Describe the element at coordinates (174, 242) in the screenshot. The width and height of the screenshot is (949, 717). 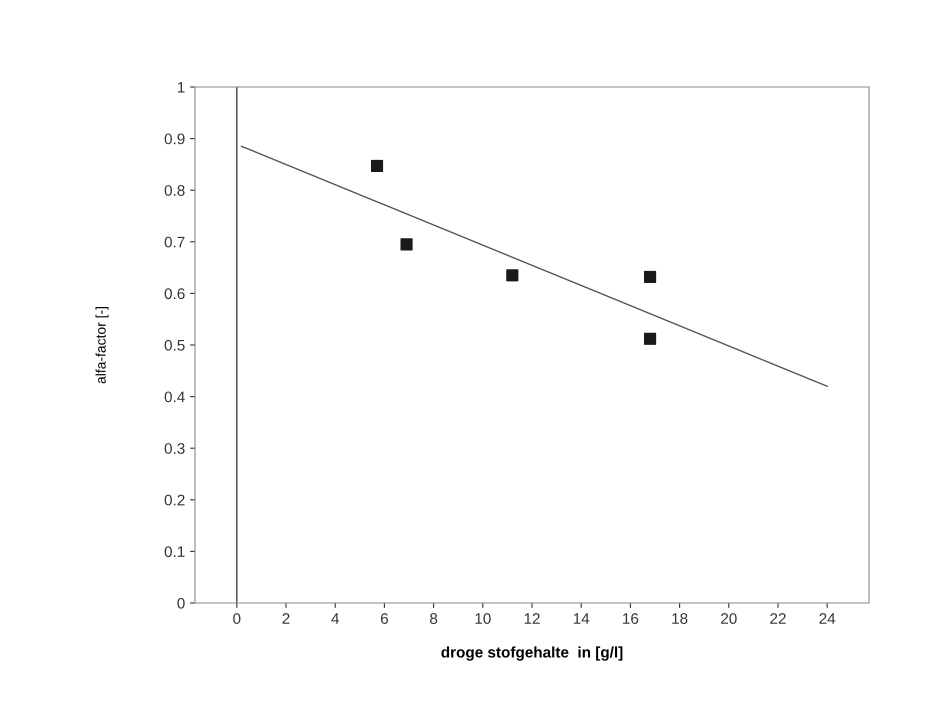
I see `y-tick-label: 0.7` at that location.